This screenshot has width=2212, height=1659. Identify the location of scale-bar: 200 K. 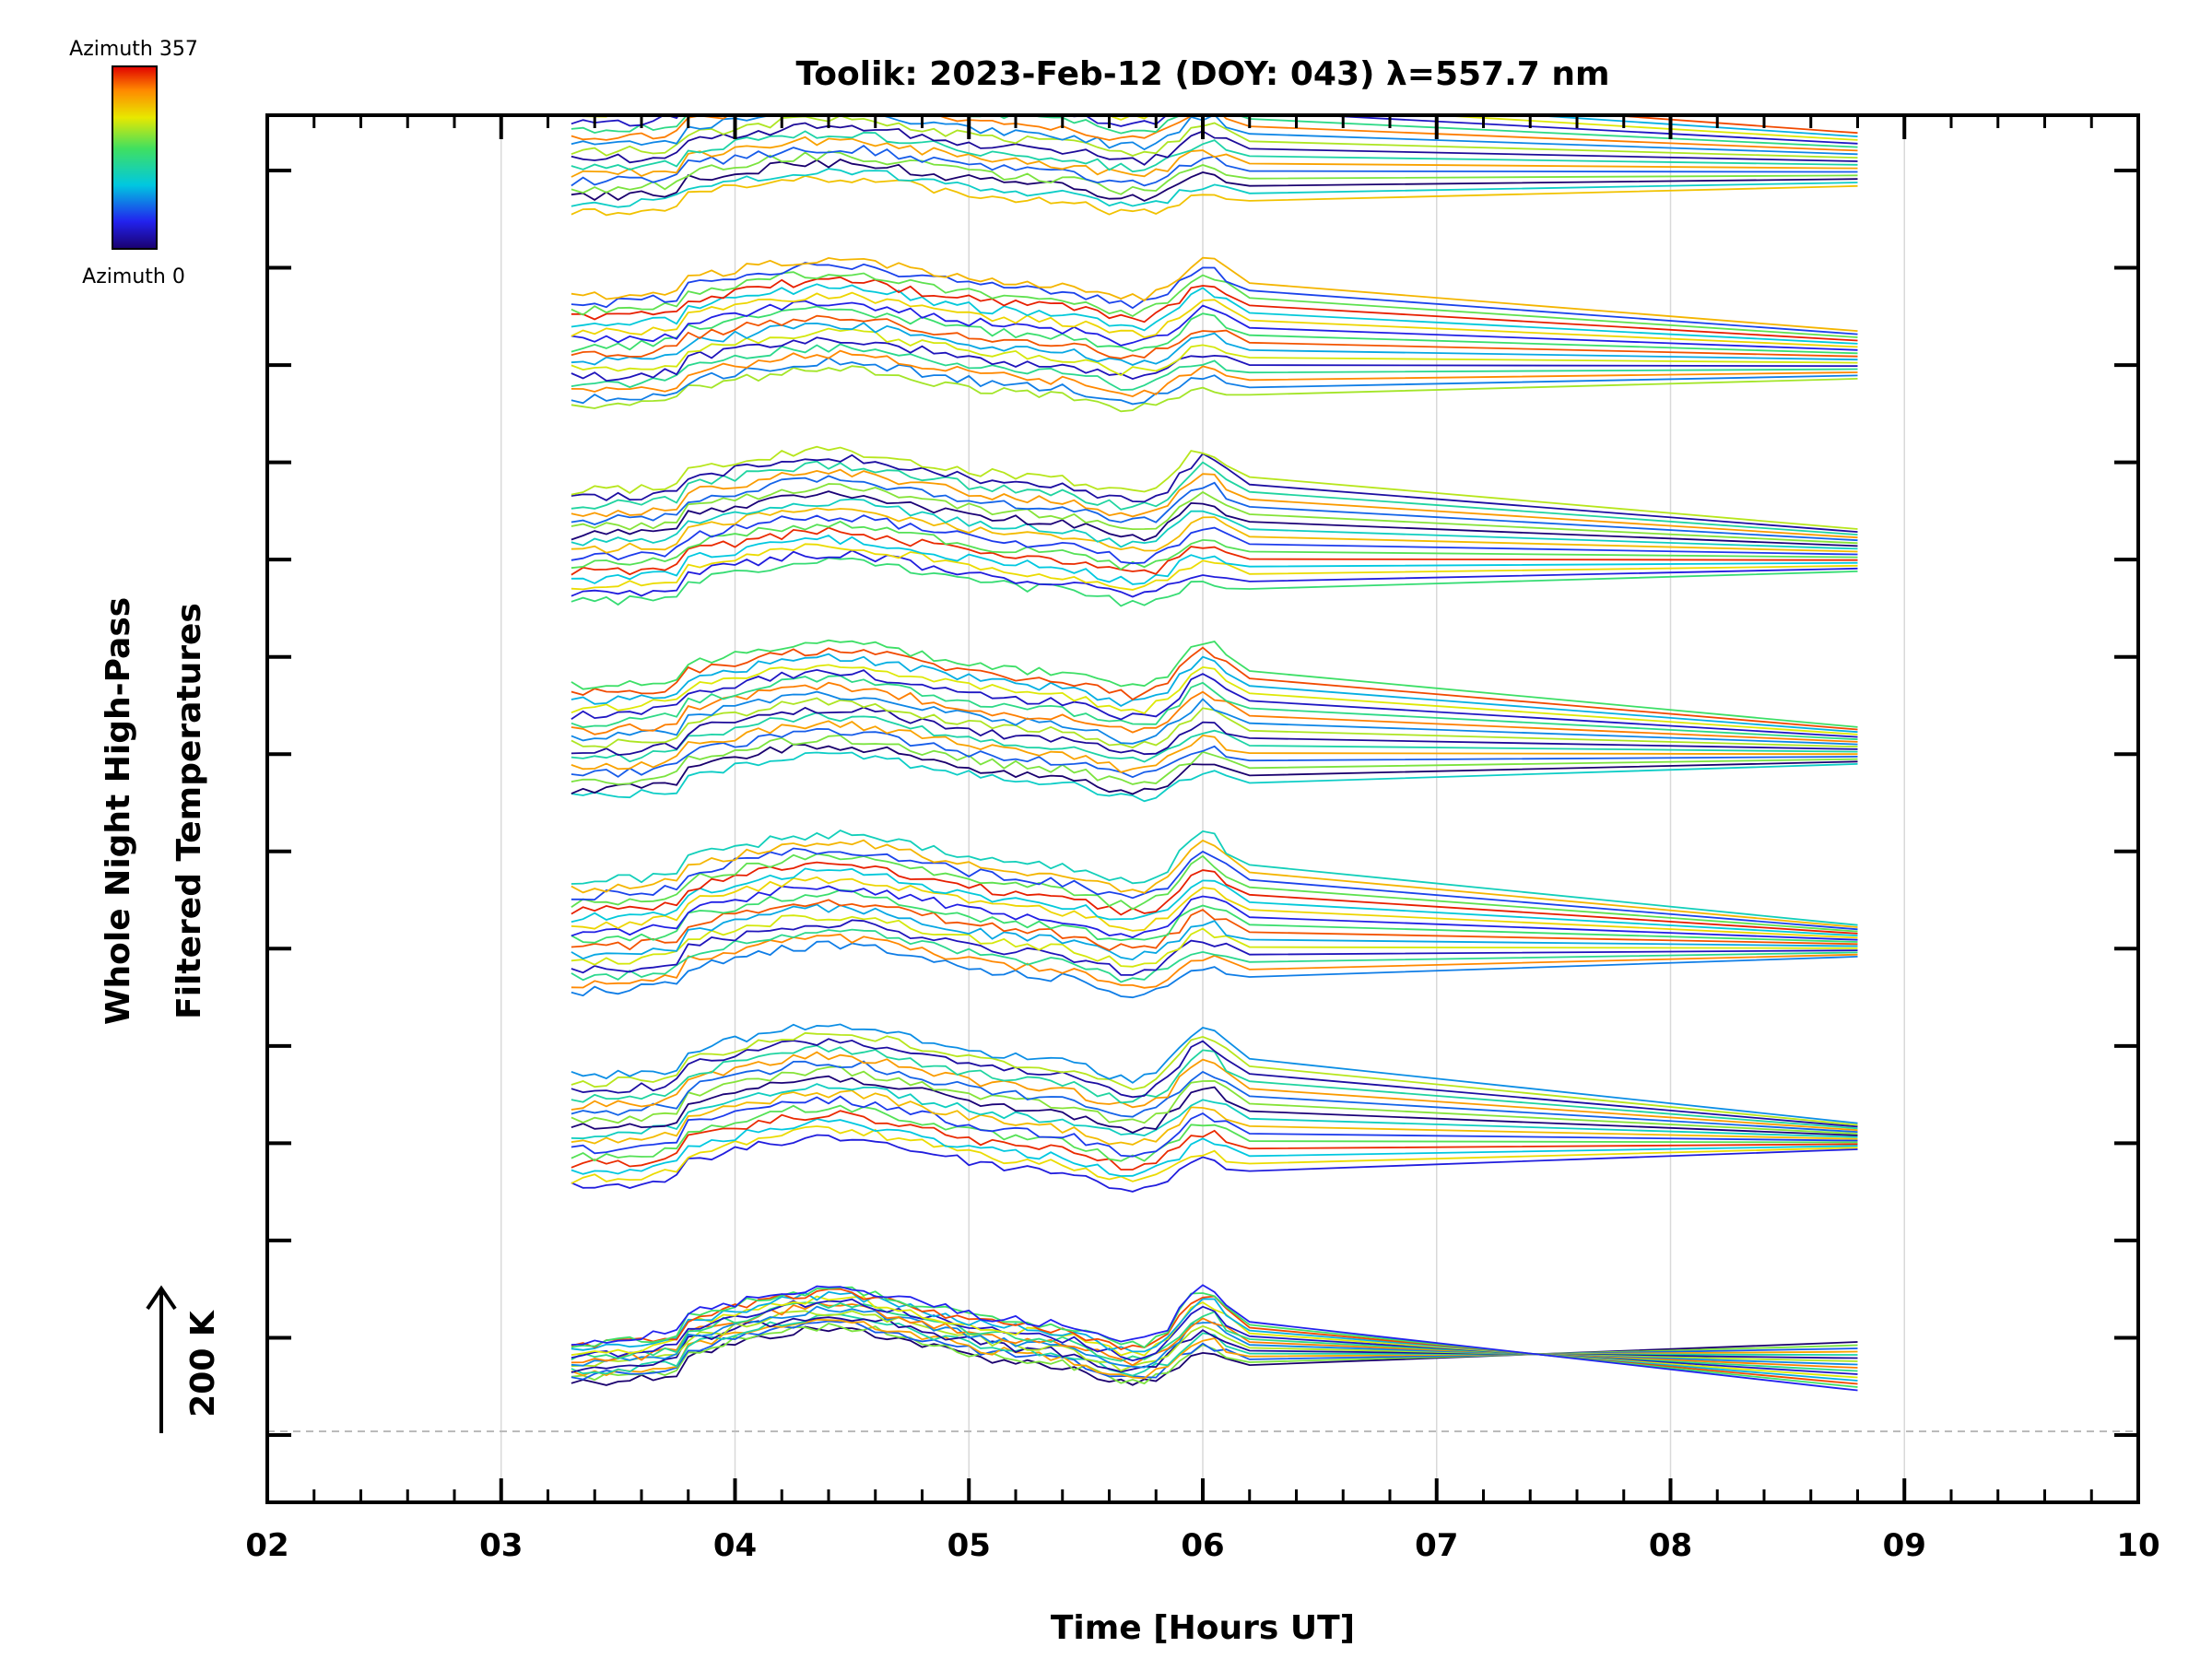
(184, 1359).